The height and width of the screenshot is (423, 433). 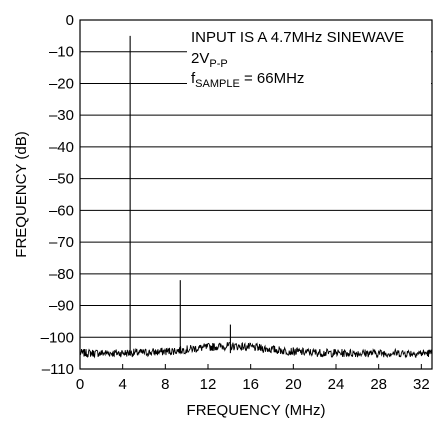 I want to click on y-tick-label: 0, so click(x=70, y=20).